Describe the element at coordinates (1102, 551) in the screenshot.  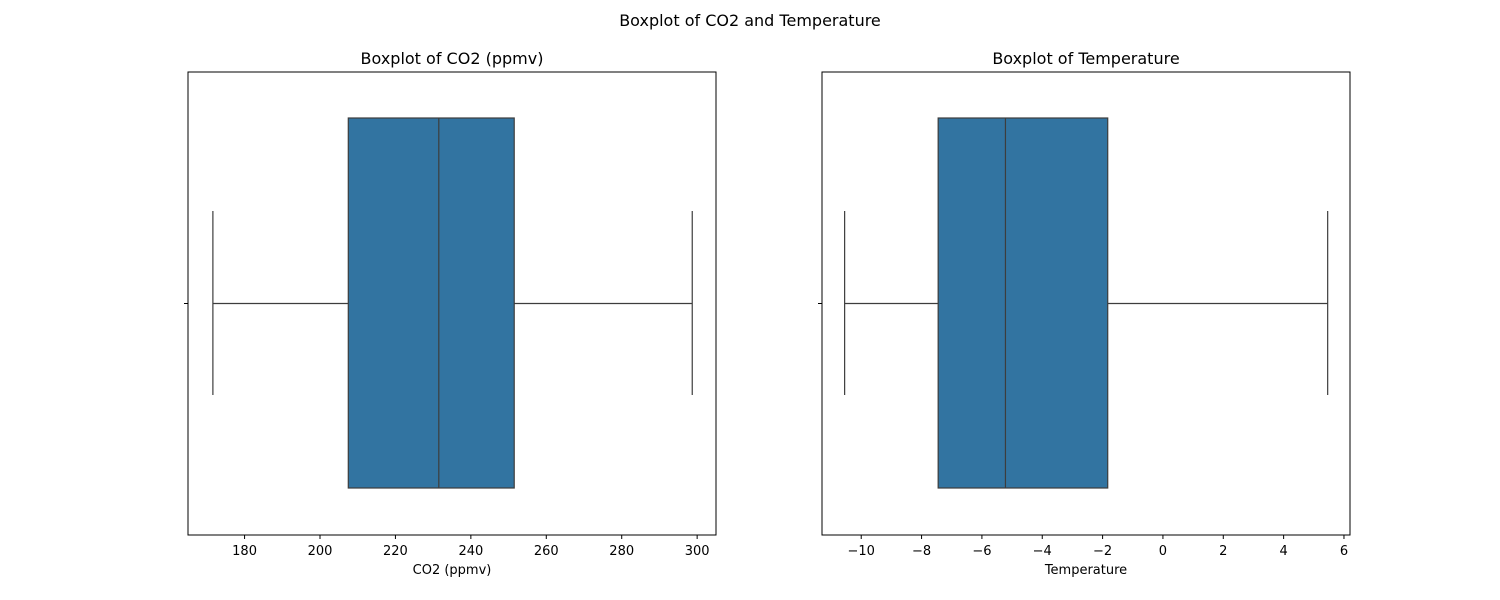
I see `x-tick-label: −2` at that location.